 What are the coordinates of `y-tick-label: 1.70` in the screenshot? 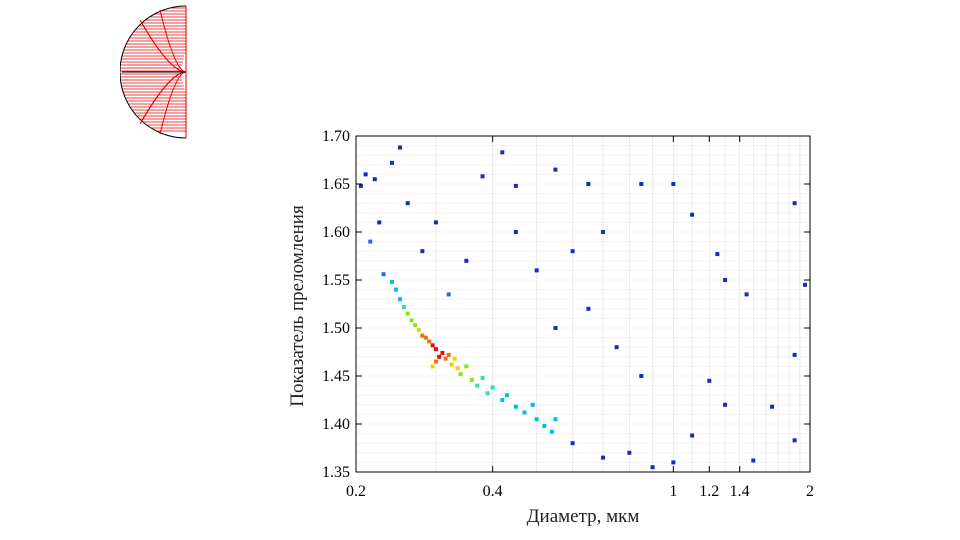 It's located at (336, 136).